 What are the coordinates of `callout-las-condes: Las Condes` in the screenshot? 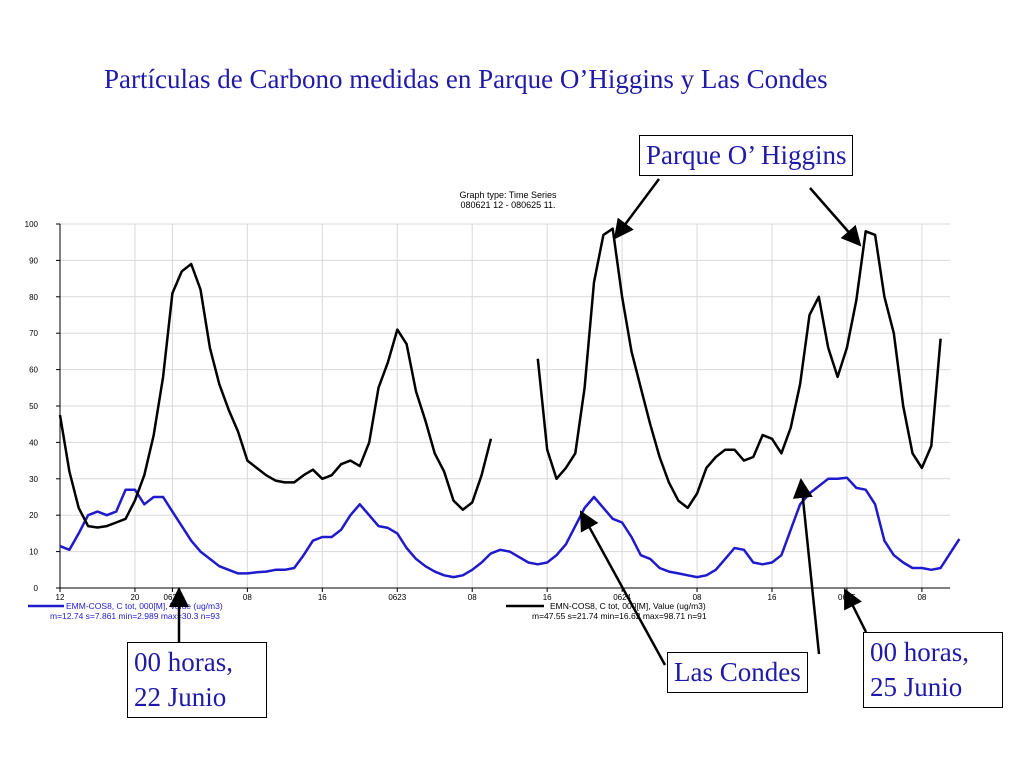 It's located at (737, 672).